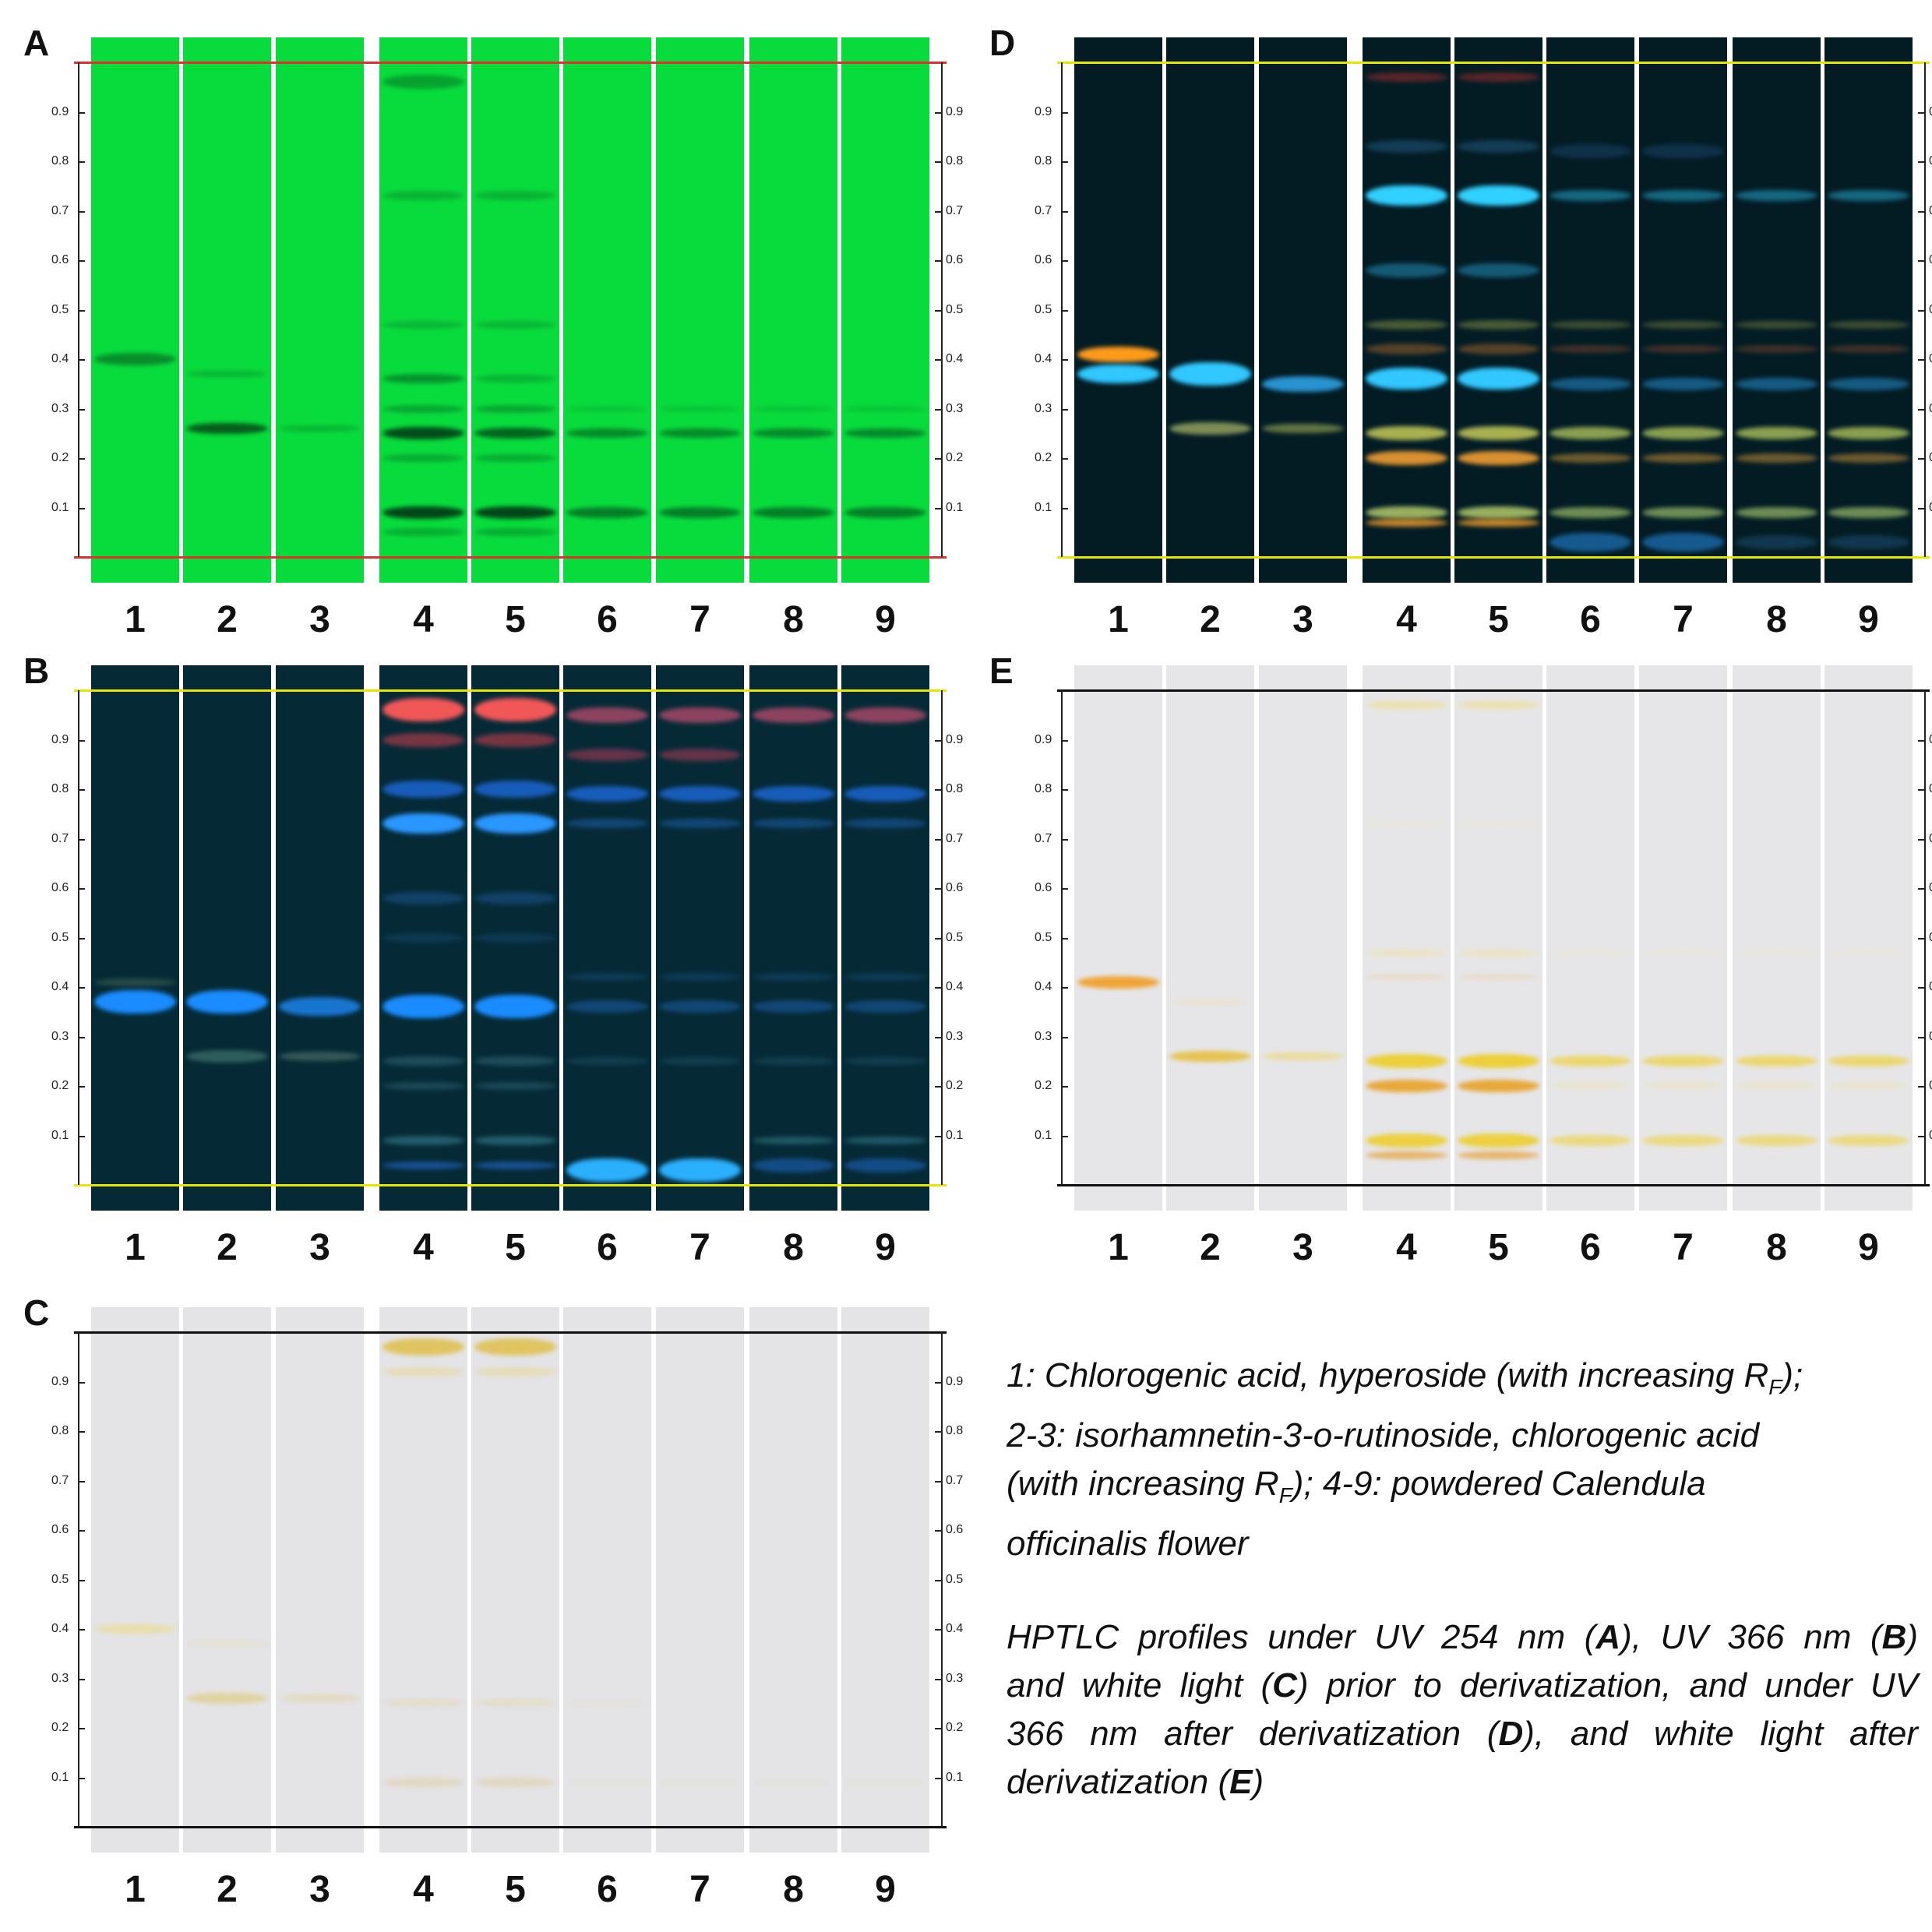 The width and height of the screenshot is (1932, 1932). What do you see at coordinates (60, 1381) in the screenshot?
I see `rf-tick-label: 0.9` at bounding box center [60, 1381].